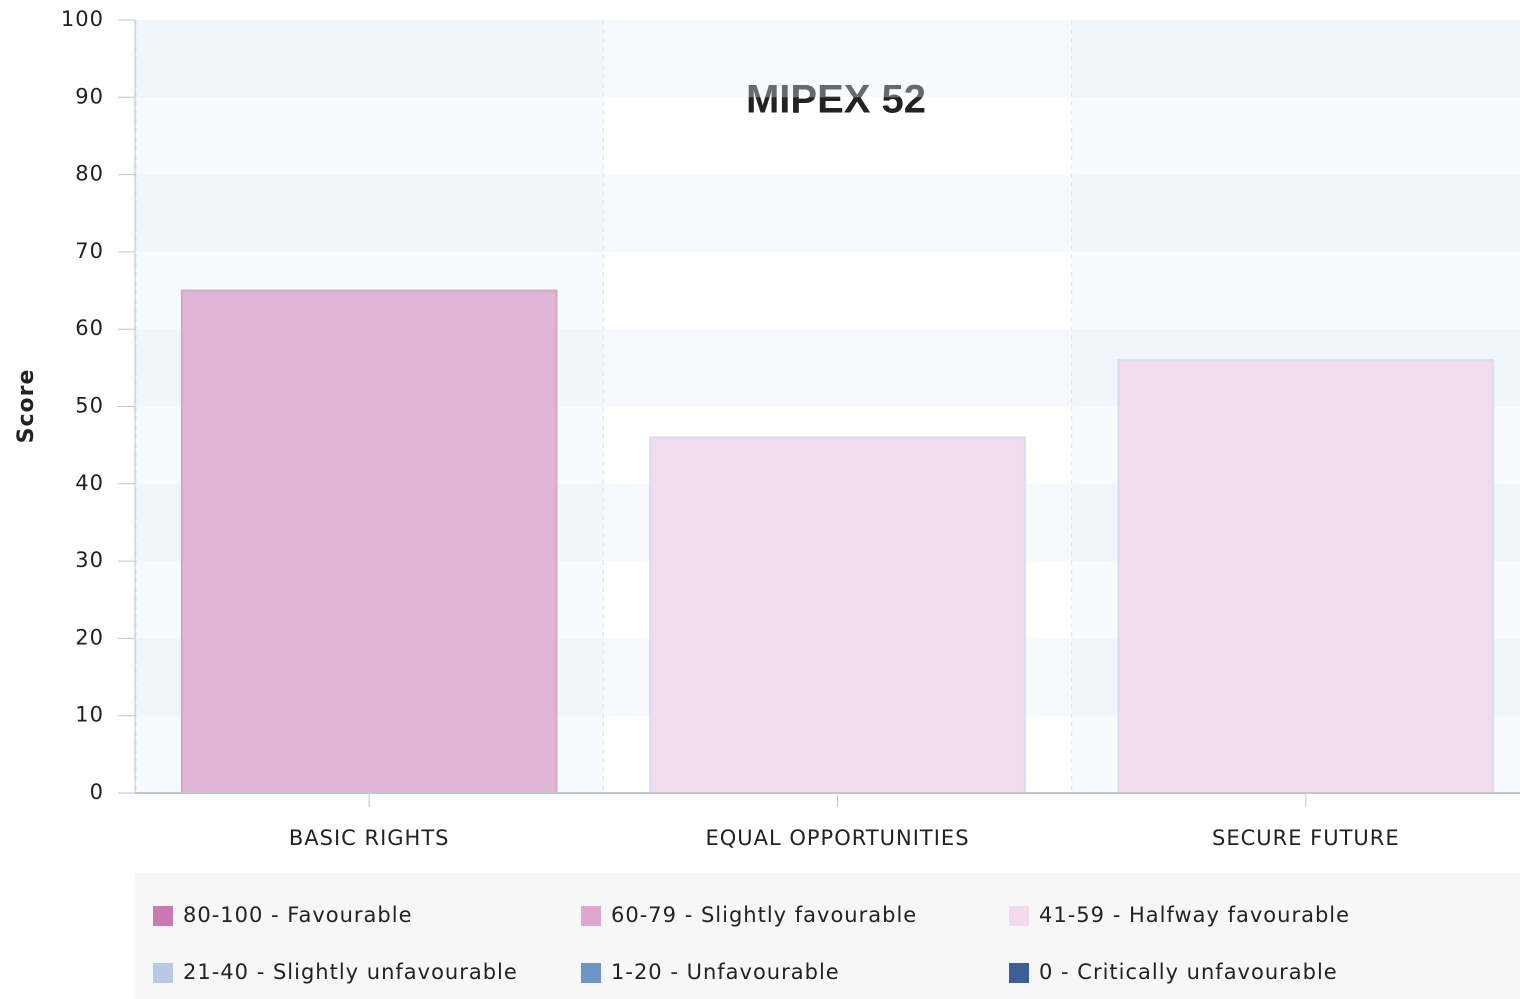  I want to click on y-tick-label: 30, so click(89, 560).